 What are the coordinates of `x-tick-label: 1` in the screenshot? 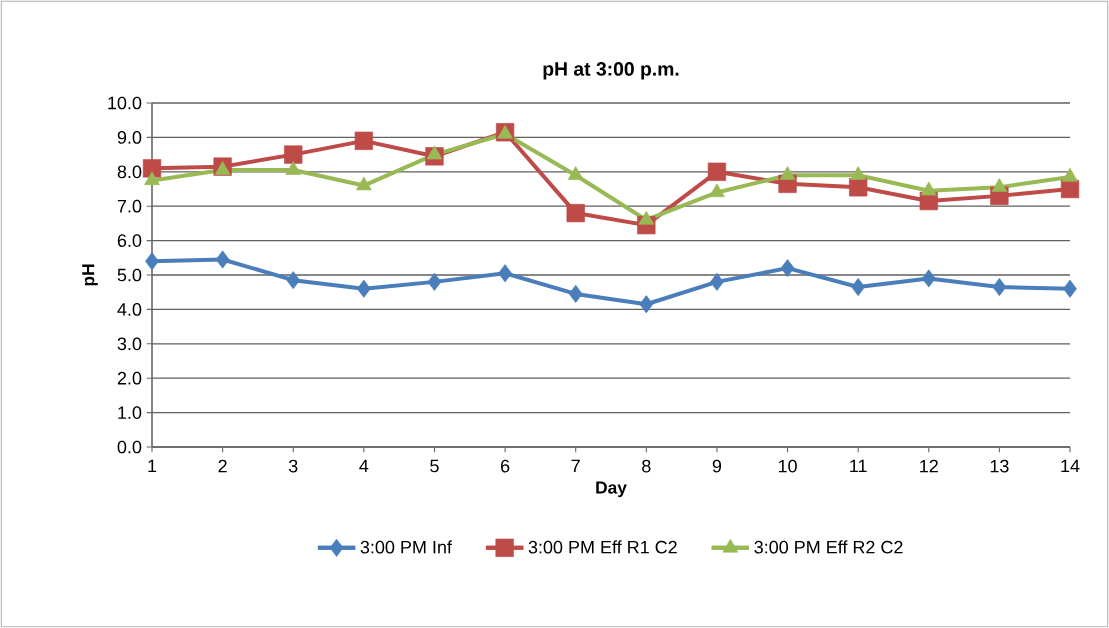 It's located at (152, 466).